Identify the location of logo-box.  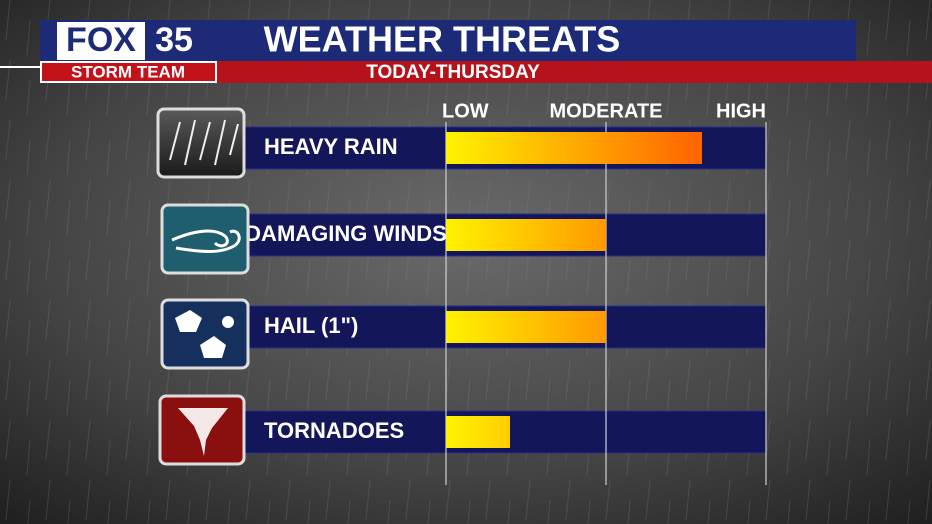
(101, 41).